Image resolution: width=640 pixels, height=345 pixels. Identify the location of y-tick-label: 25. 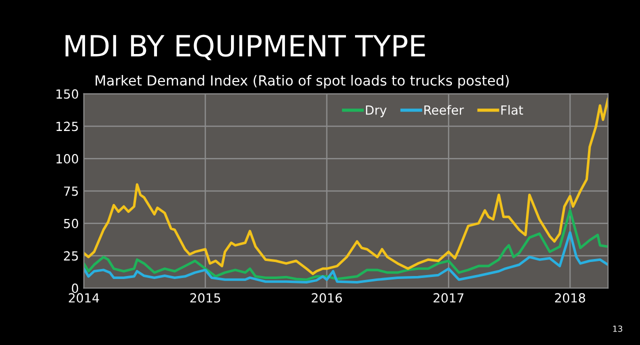
(71, 256).